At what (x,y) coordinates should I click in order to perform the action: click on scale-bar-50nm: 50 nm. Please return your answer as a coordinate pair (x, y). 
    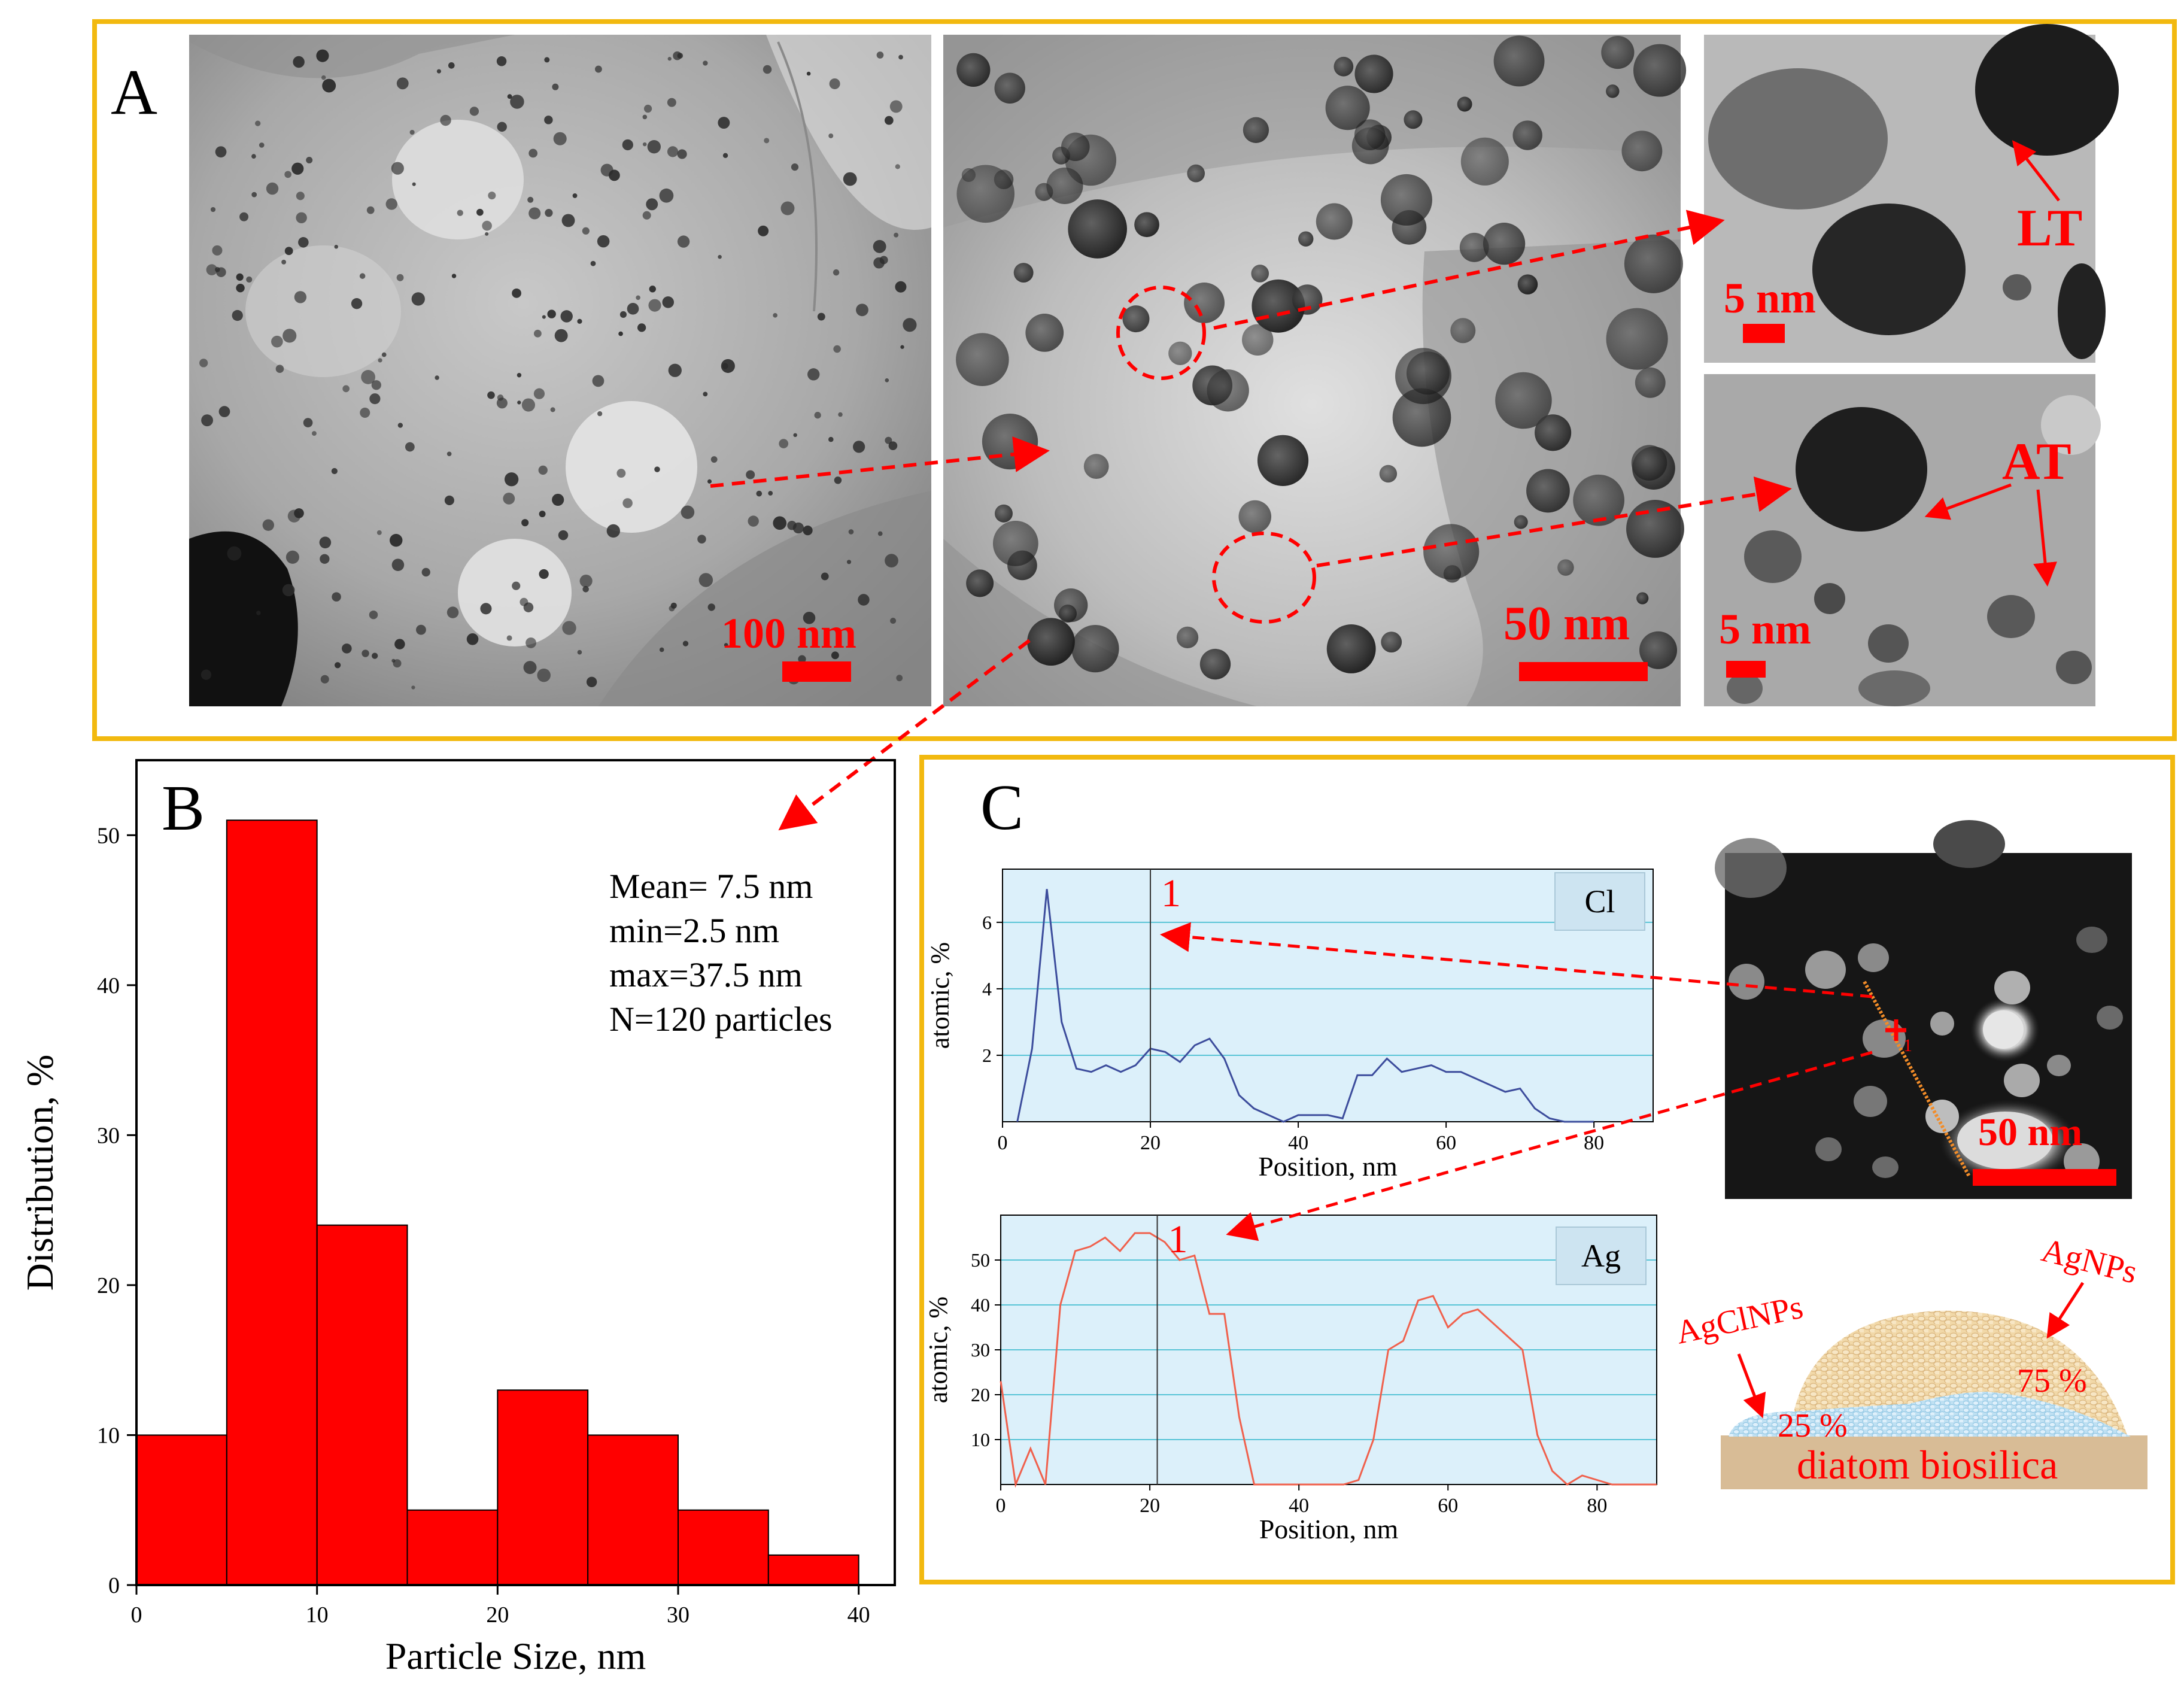
    Looking at the image, I should click on (1575, 639).